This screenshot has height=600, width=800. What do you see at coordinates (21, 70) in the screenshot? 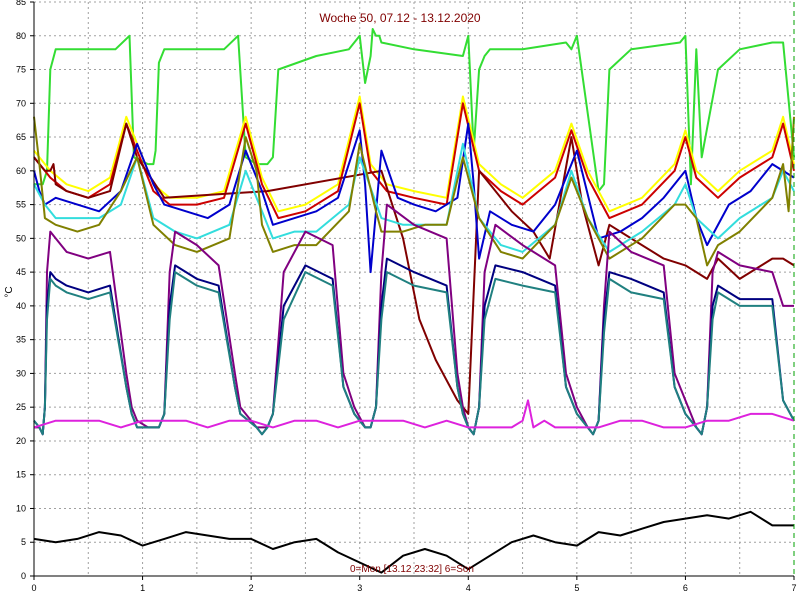
I see `y-tick-label: 75` at bounding box center [21, 70].